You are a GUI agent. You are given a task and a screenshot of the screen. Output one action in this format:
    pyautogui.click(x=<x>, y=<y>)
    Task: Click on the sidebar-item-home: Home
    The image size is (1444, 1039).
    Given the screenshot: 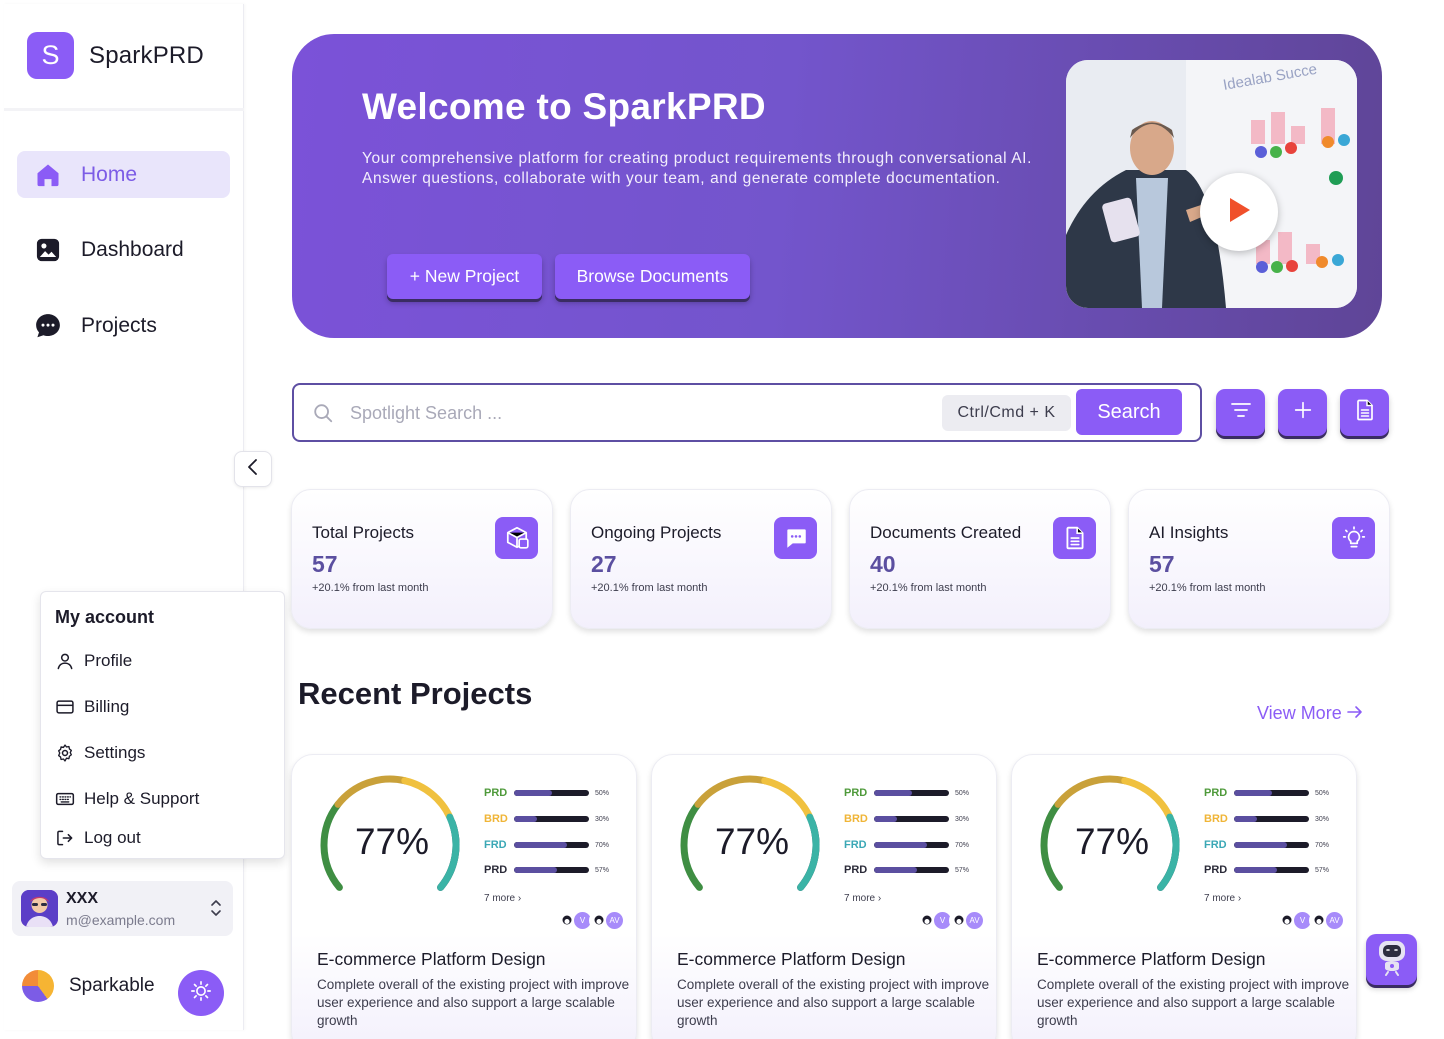 What is the action you would take?
    pyautogui.click(x=123, y=174)
    